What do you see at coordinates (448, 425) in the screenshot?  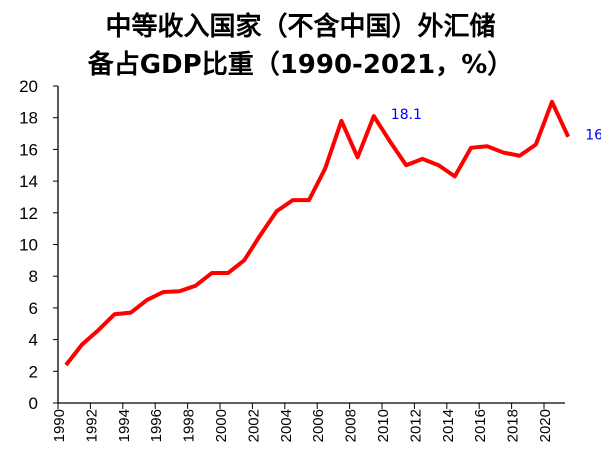 I see `x-tick-label: 2014` at bounding box center [448, 425].